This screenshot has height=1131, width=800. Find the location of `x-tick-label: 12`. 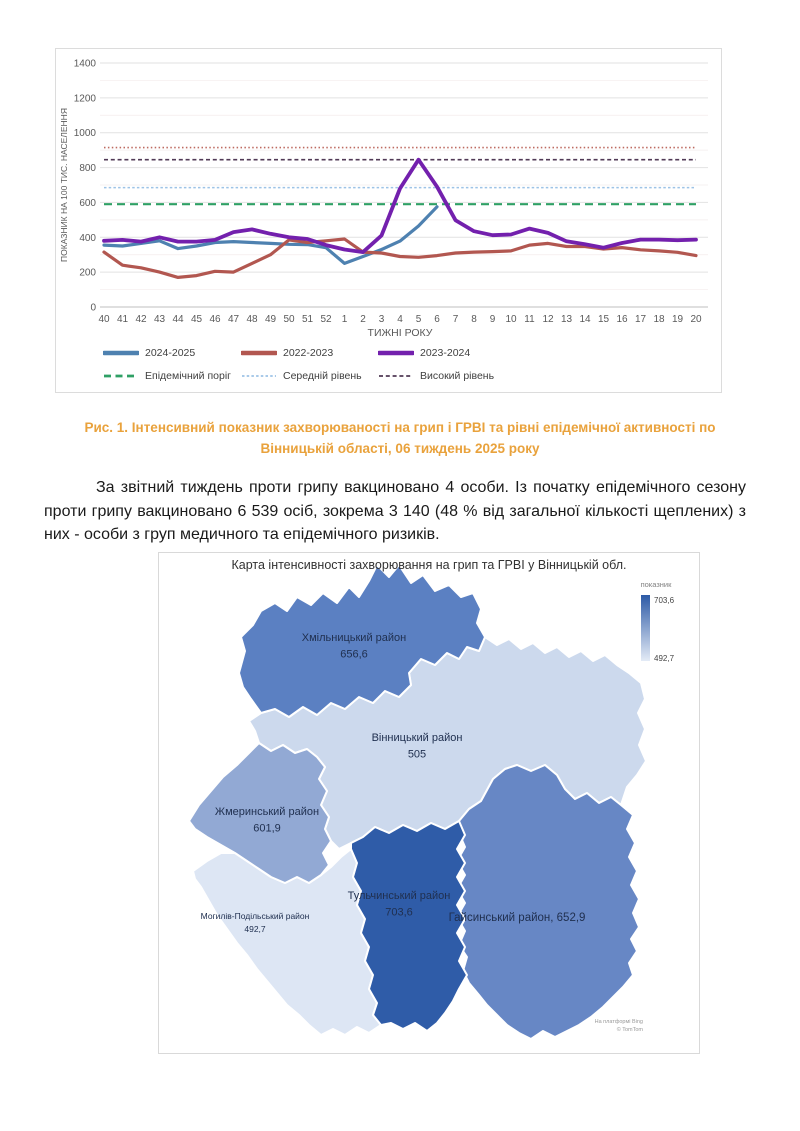

x-tick-label: 12 is located at coordinates (548, 319).